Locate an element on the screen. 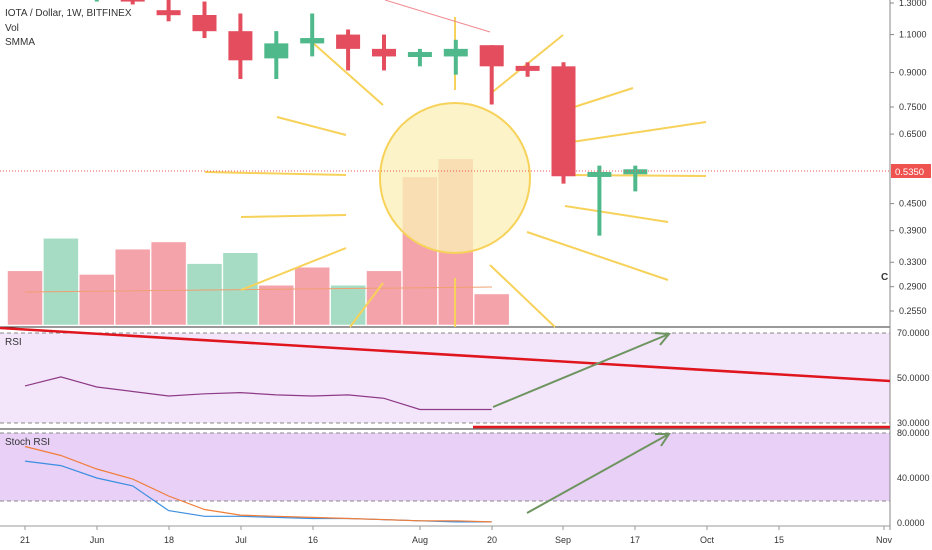  smma-line is located at coordinates (258, 289).